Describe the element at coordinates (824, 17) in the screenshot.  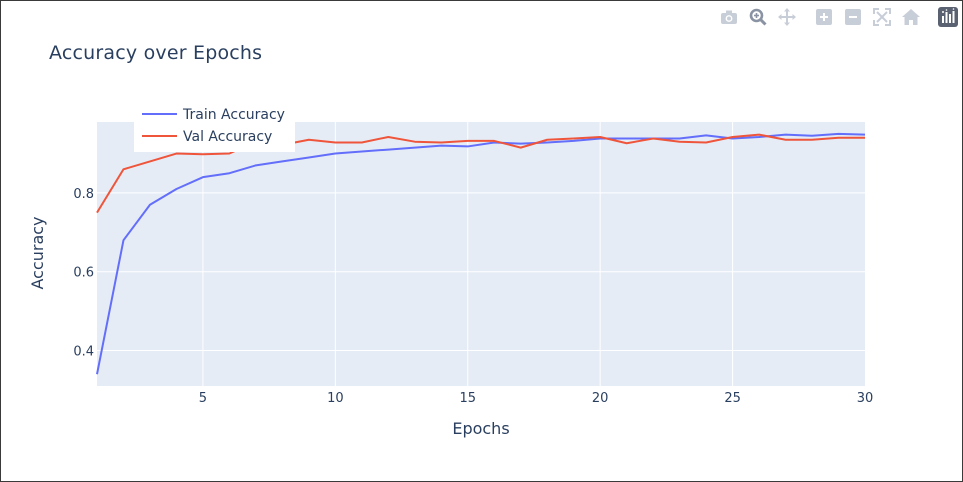
I see `zoom-in-icon` at that location.